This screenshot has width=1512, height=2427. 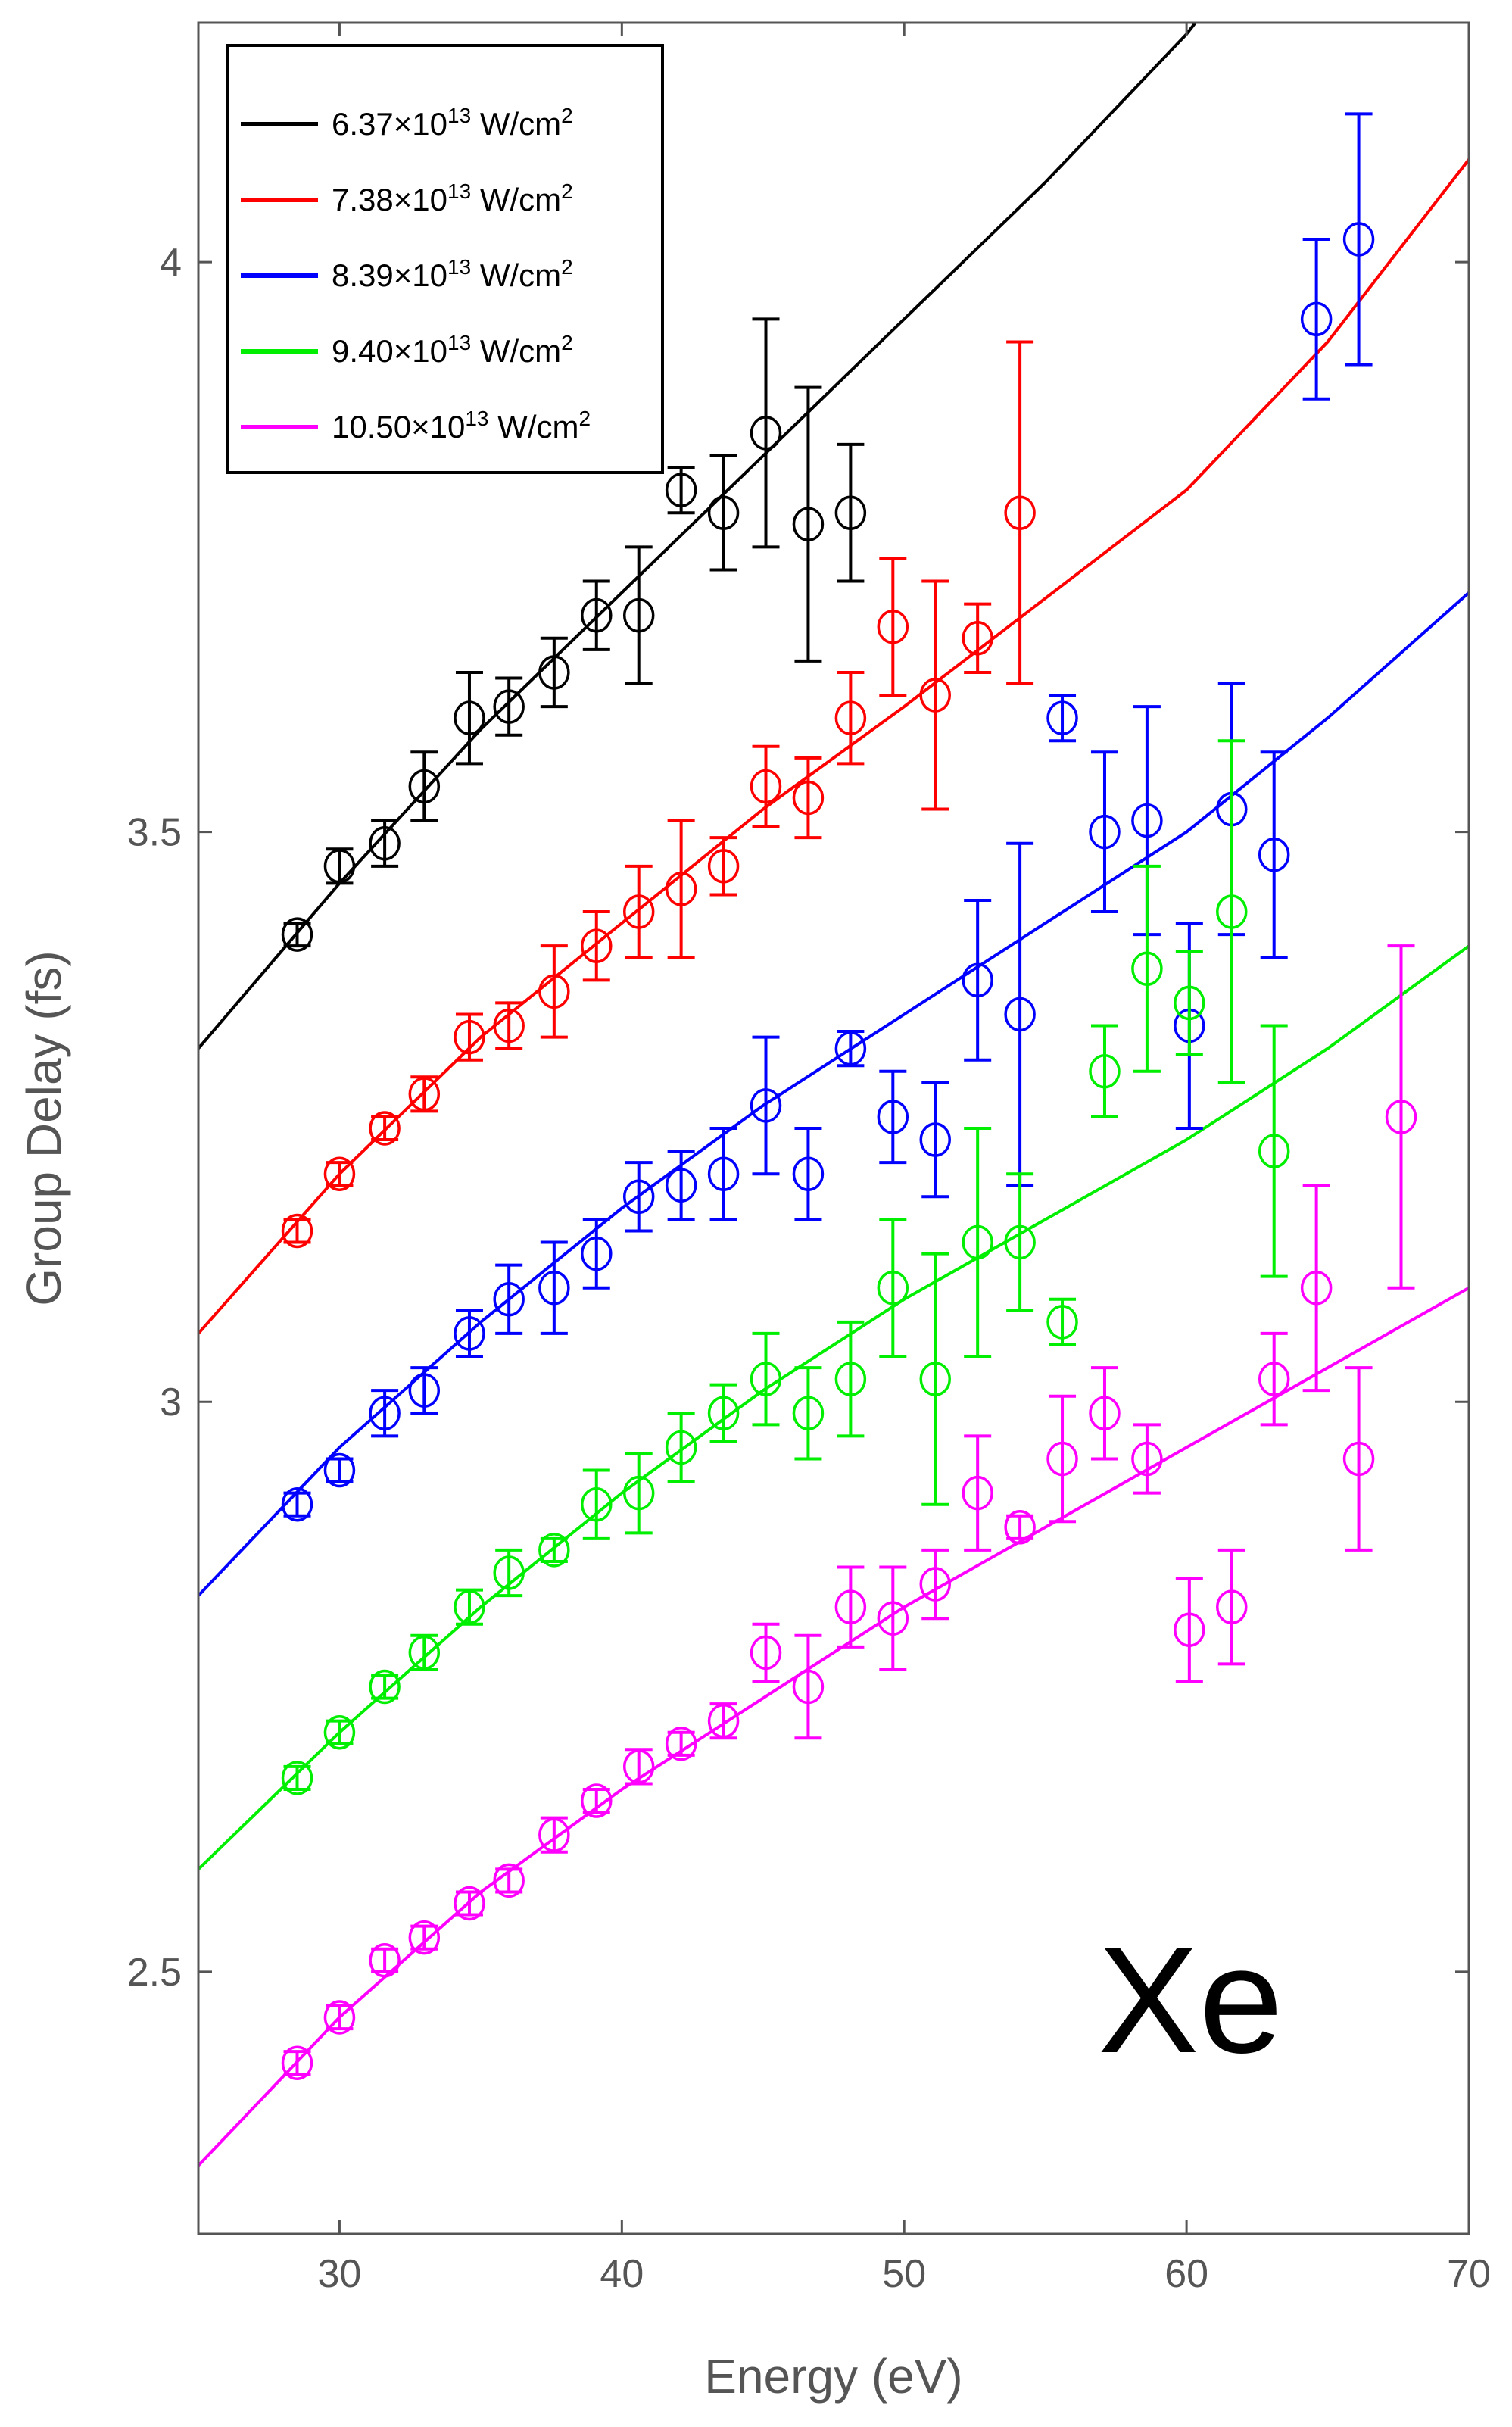 What do you see at coordinates (452, 198) in the screenshot?
I see `legend-label: 7.38×1013 W/cm2` at bounding box center [452, 198].